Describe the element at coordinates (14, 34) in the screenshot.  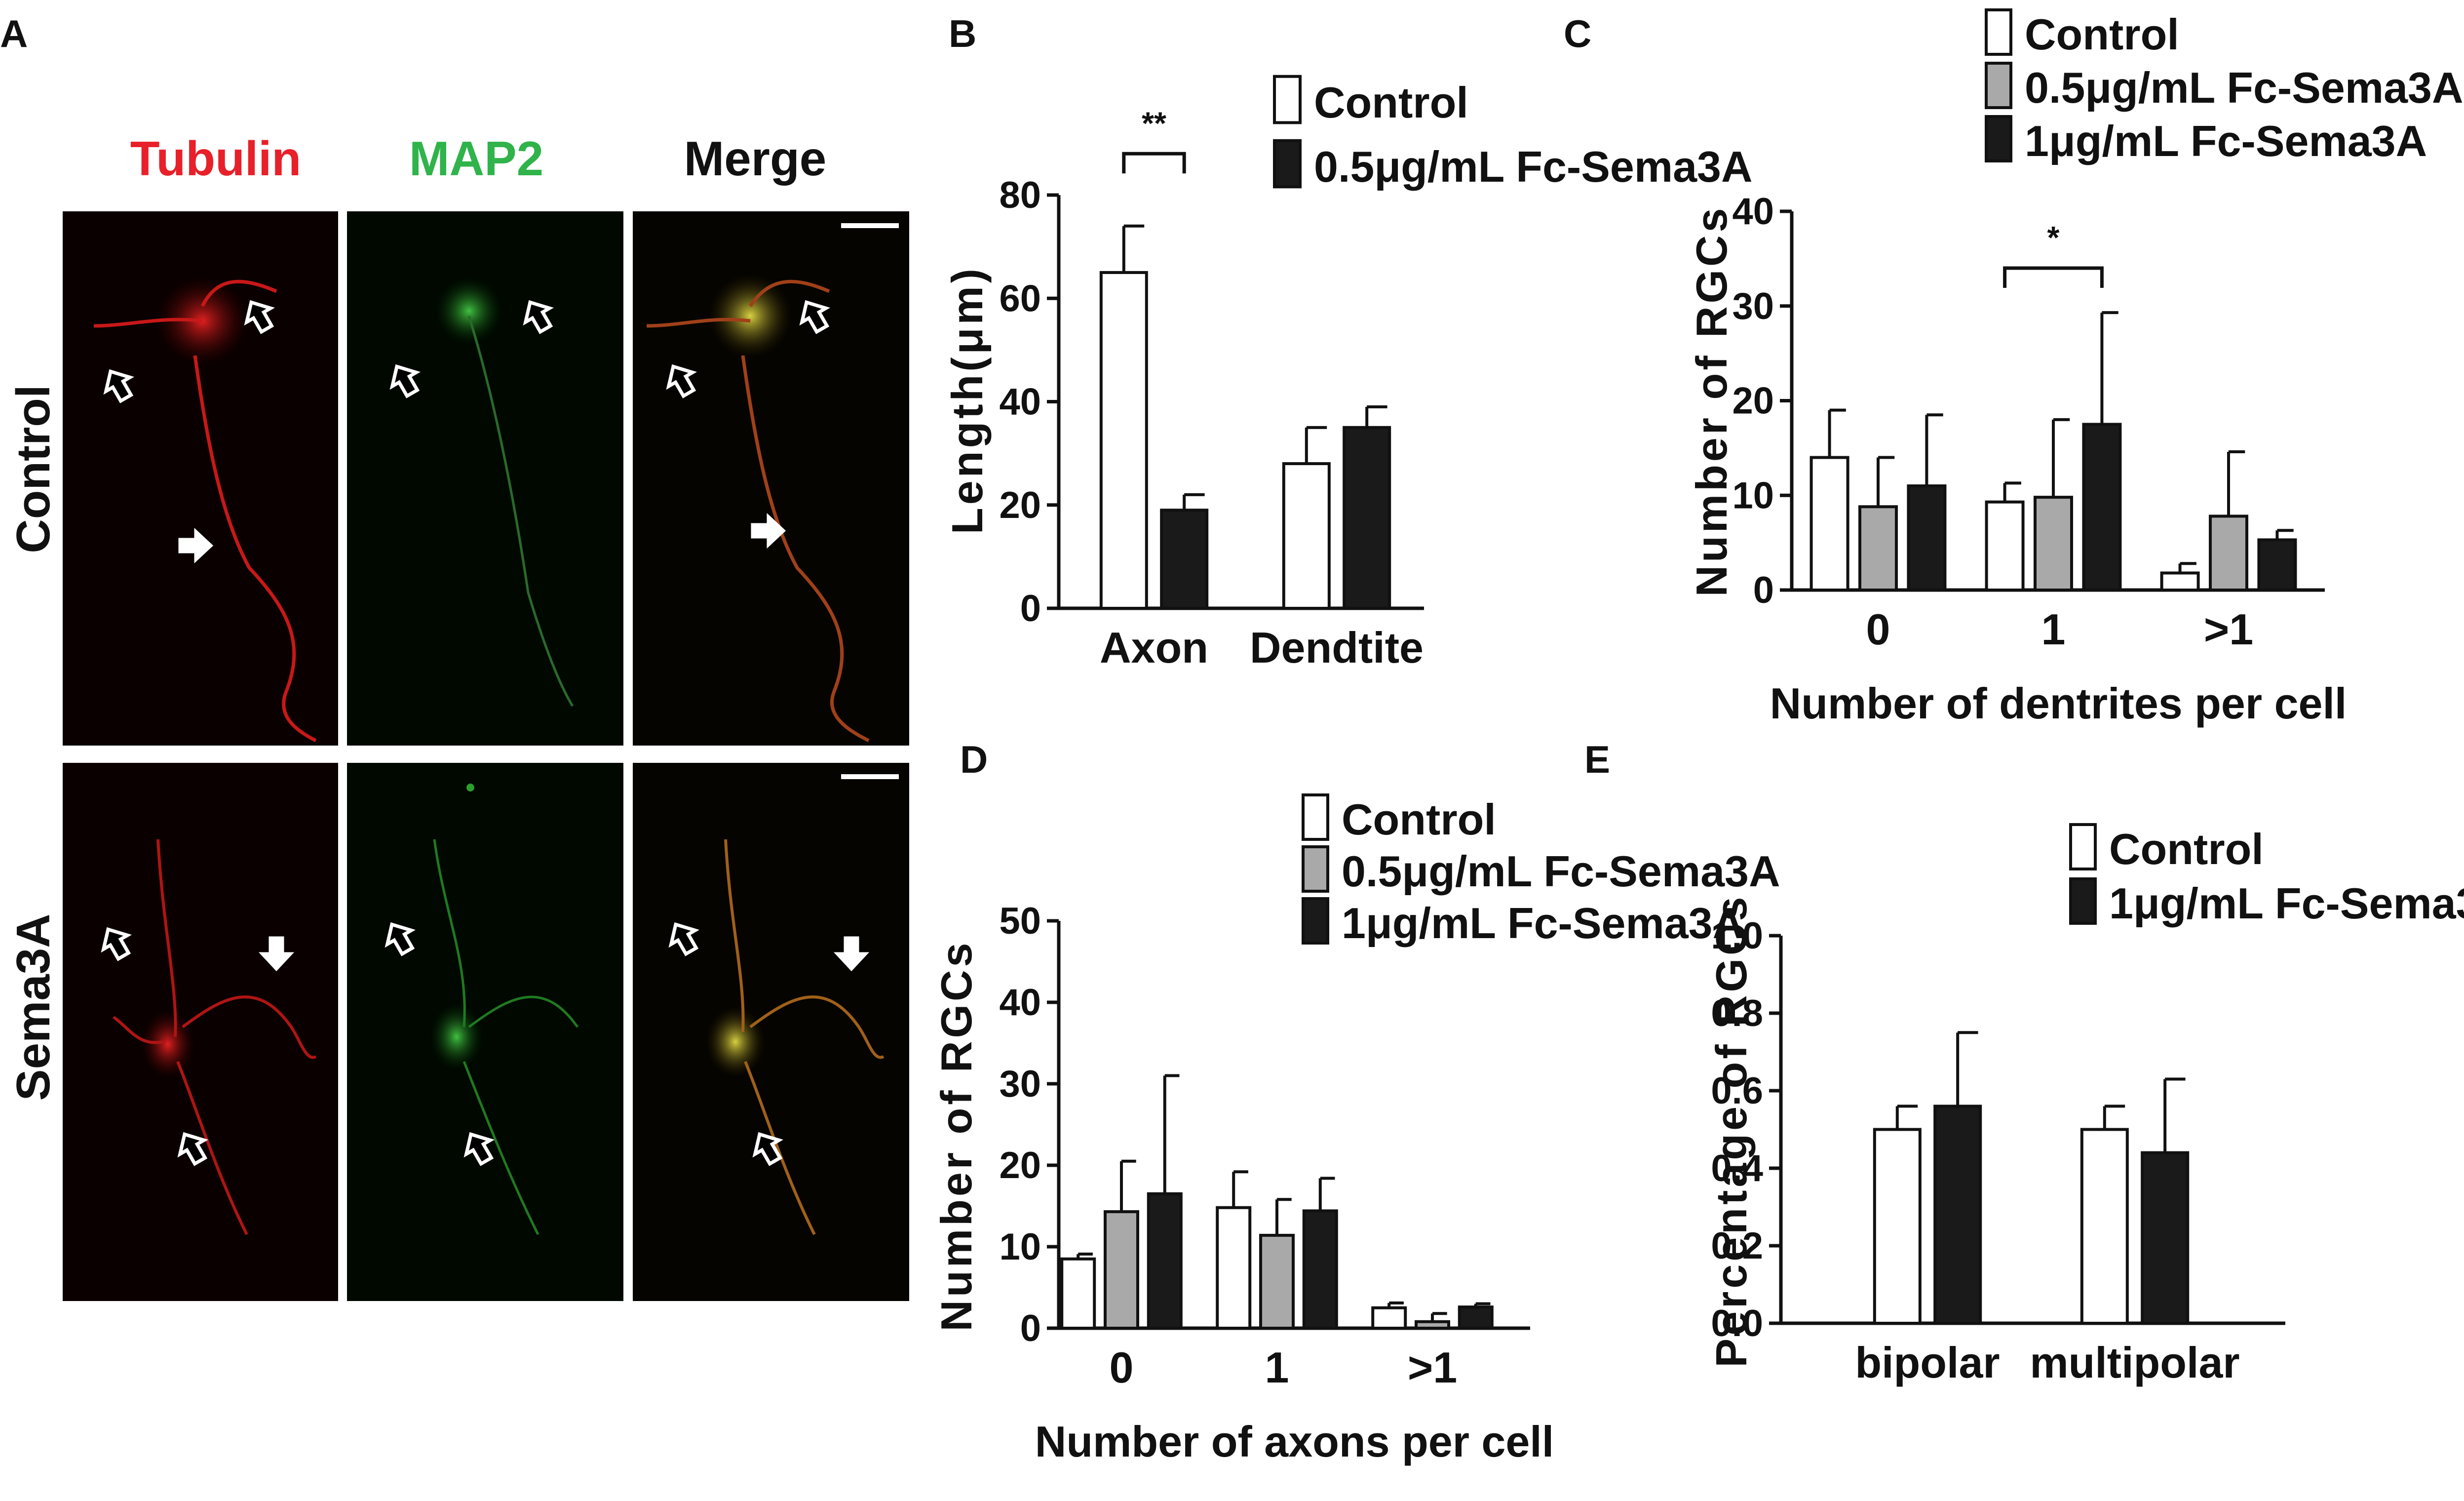
I see `panel-a-letter: A` at that location.